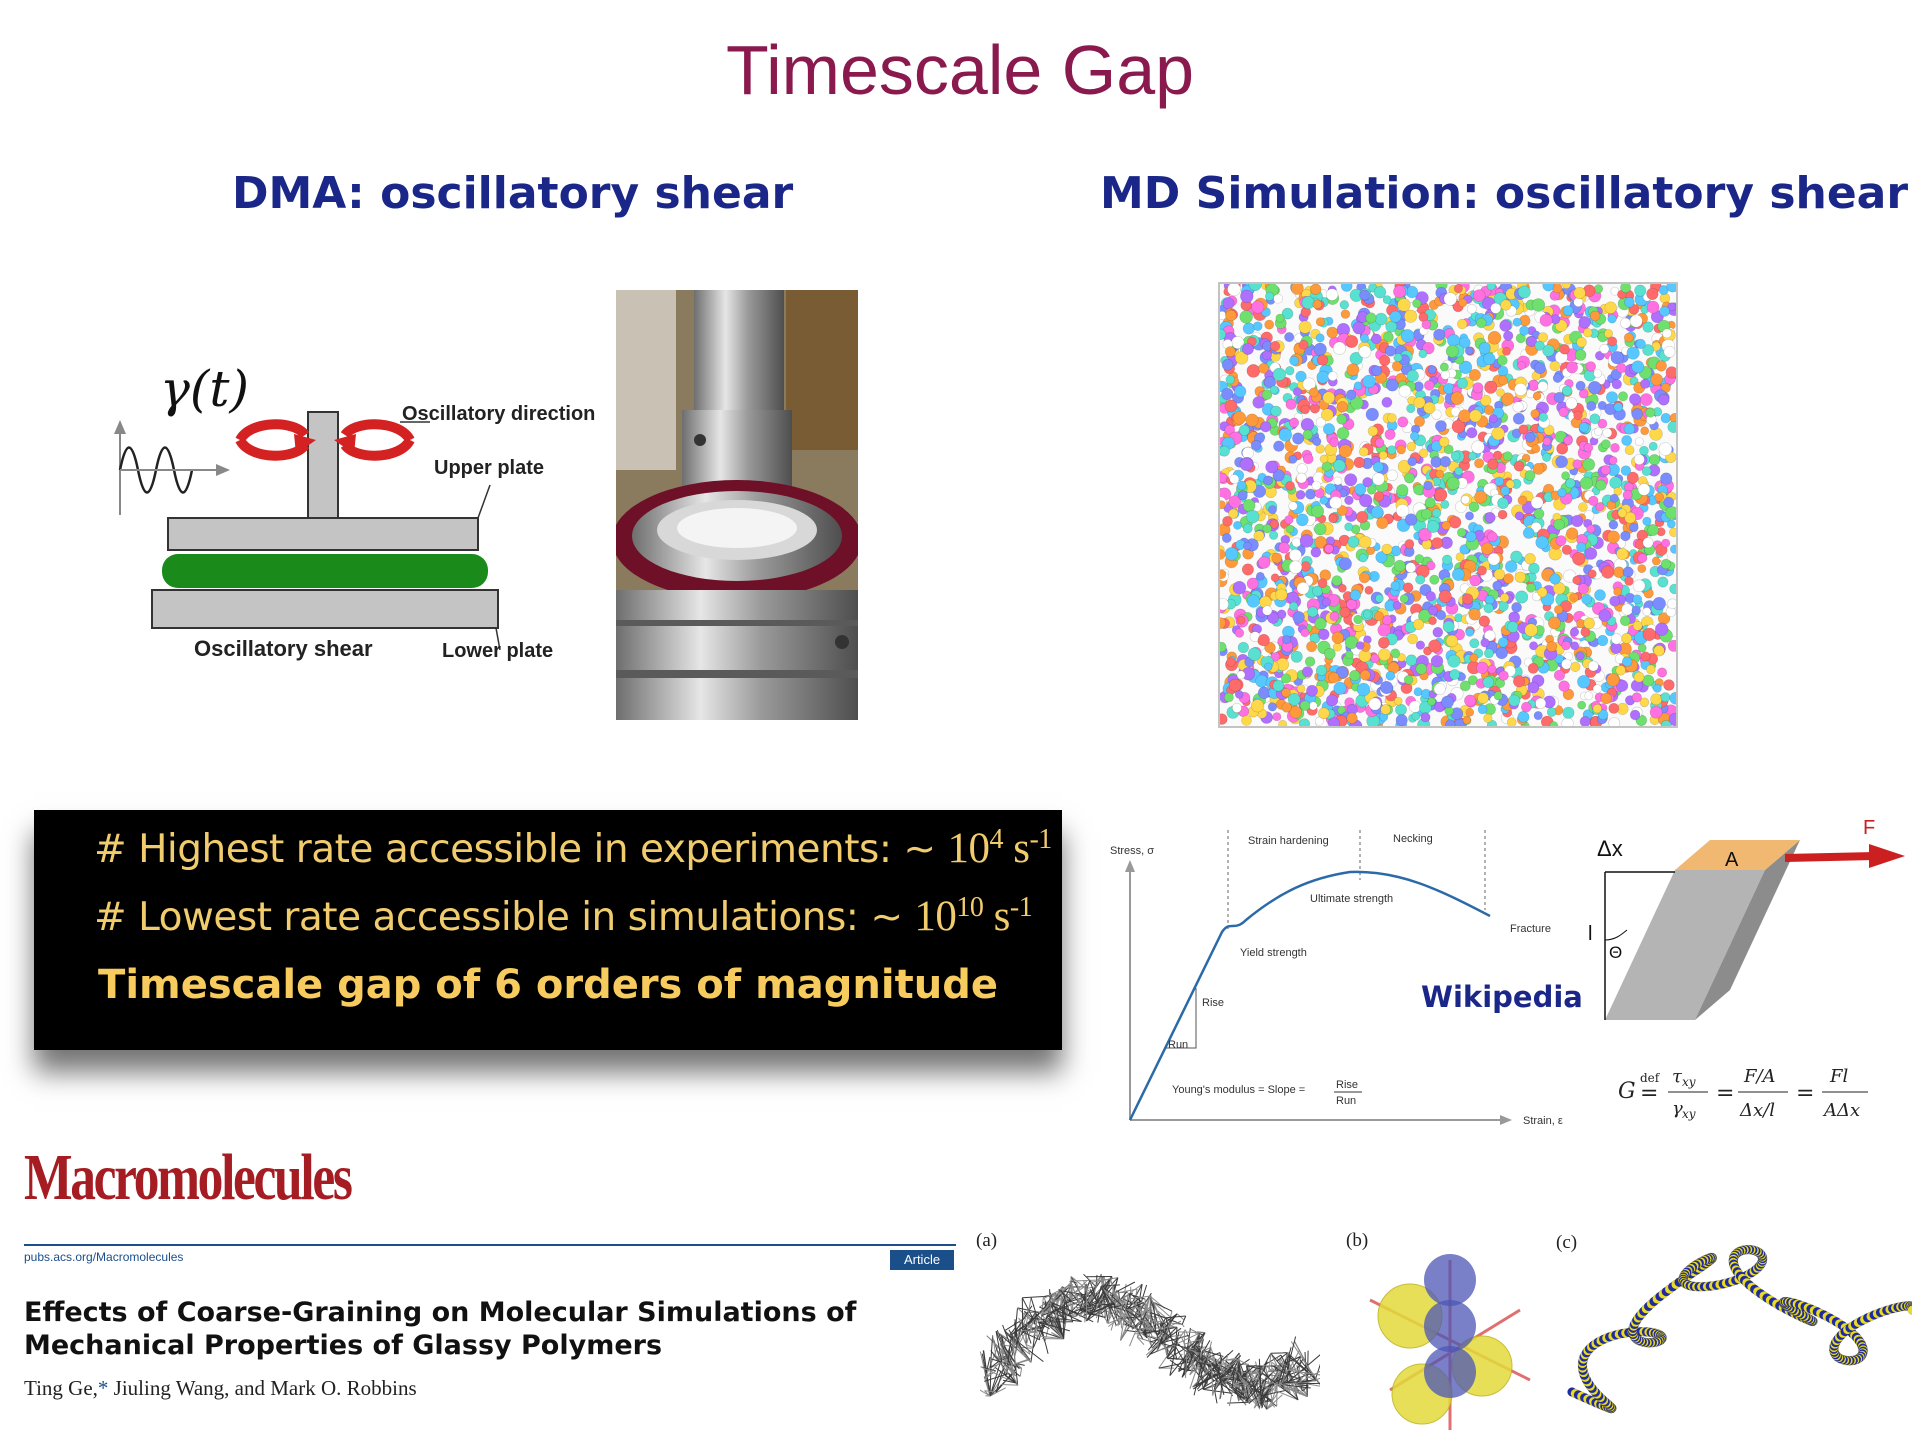 The image size is (1920, 1440). Describe the element at coordinates (1016, 848) in the screenshot. I see `experiment-rate-unit: s` at that location.